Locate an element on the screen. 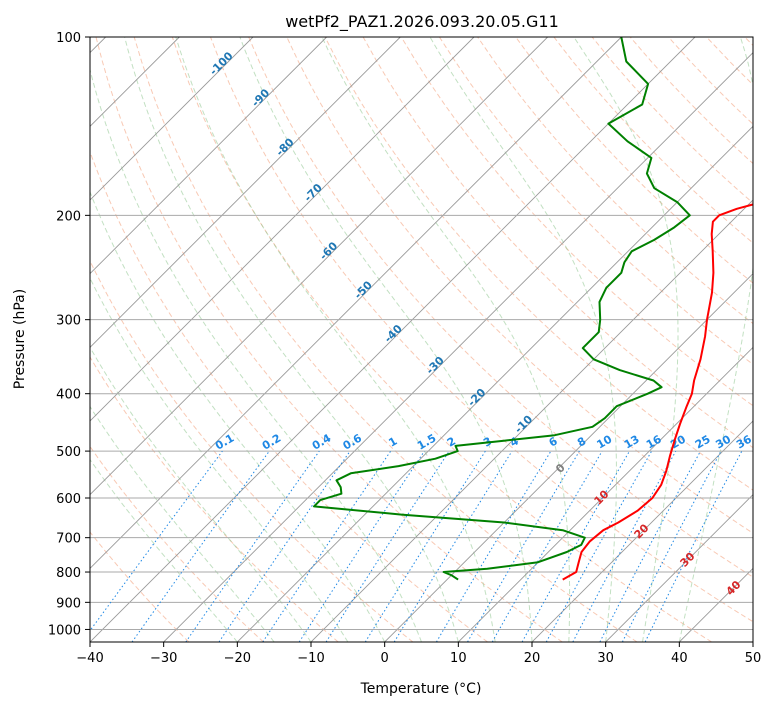 The image size is (775, 708). x-tick-label: 0 is located at coordinates (385, 658).